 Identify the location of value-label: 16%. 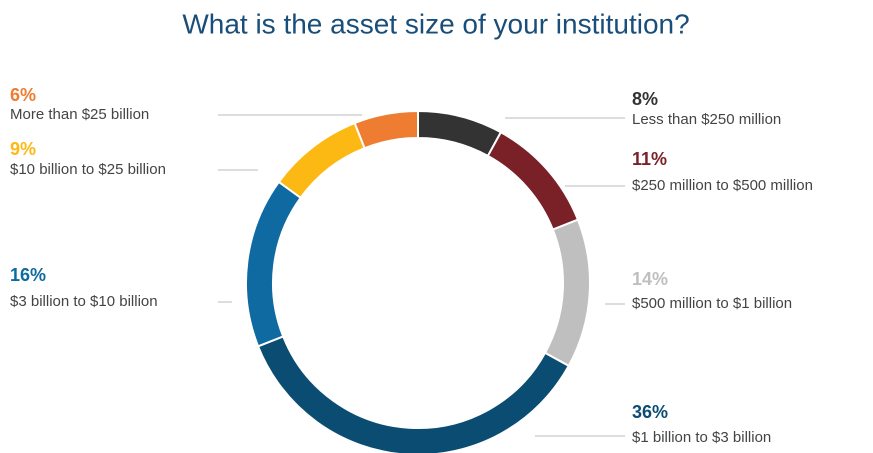
(28, 275).